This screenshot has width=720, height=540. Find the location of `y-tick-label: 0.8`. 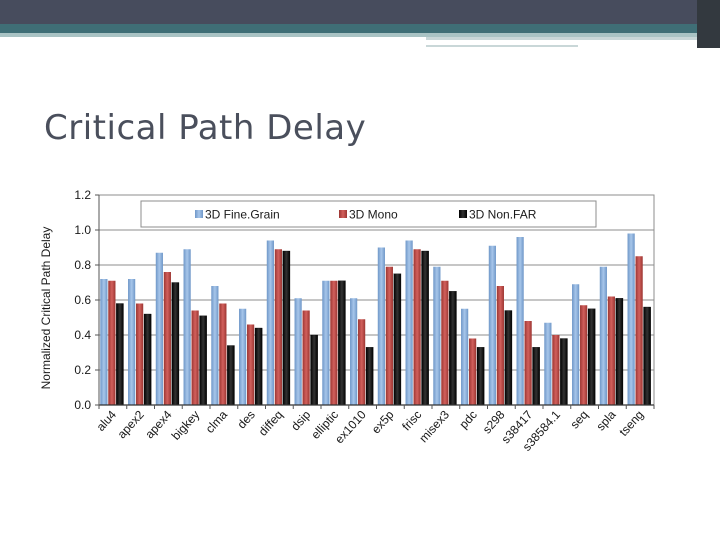

y-tick-label: 0.8 is located at coordinates (82, 265).